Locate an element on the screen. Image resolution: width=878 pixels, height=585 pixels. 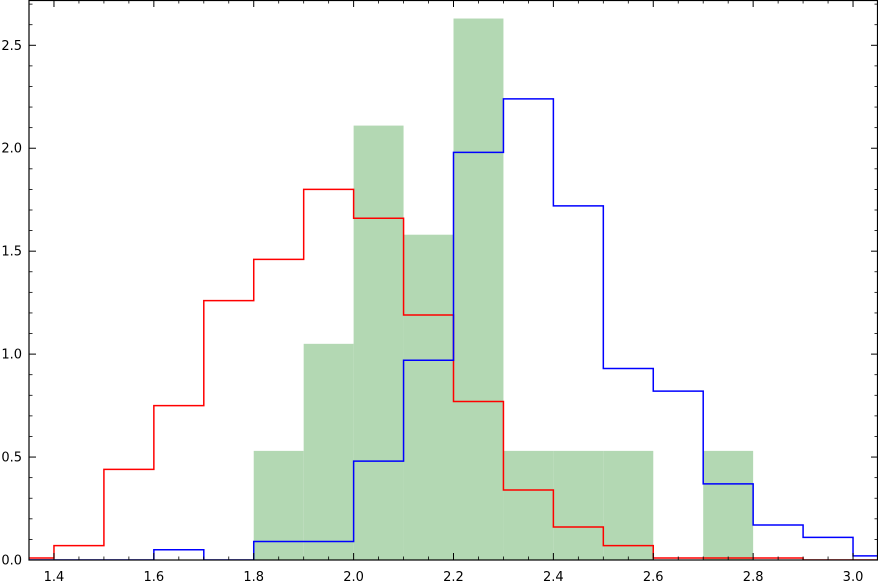
x-tick-label: 2.2 is located at coordinates (453, 577).